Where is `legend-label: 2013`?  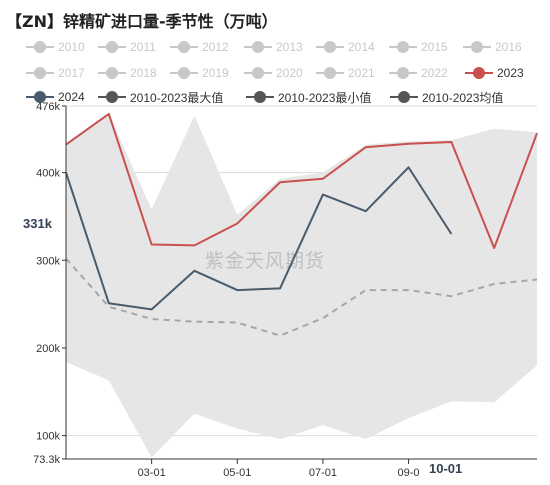
legend-label: 2013 is located at coordinates (289, 47).